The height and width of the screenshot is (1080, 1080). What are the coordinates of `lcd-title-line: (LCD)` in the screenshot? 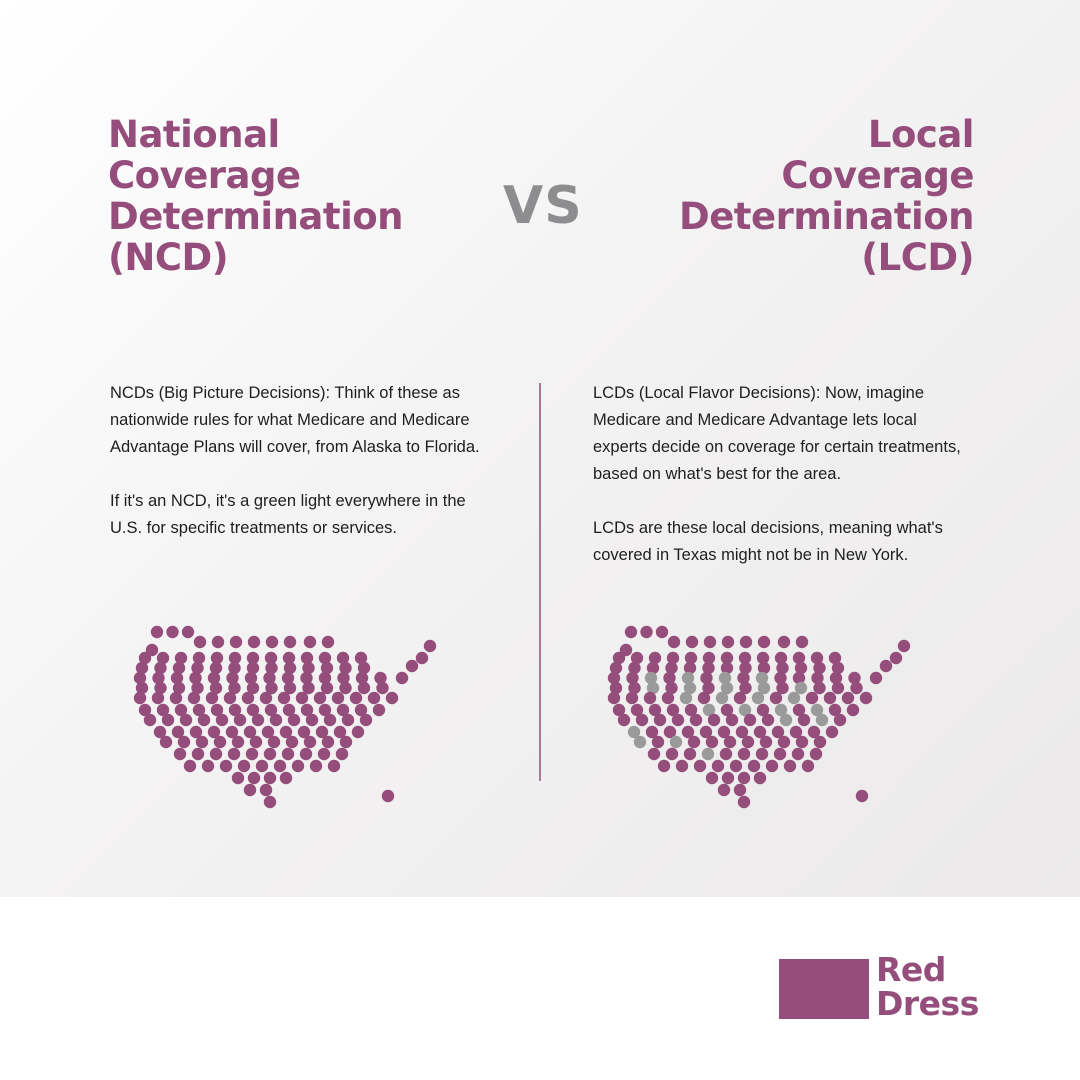 It's located at (917, 257).